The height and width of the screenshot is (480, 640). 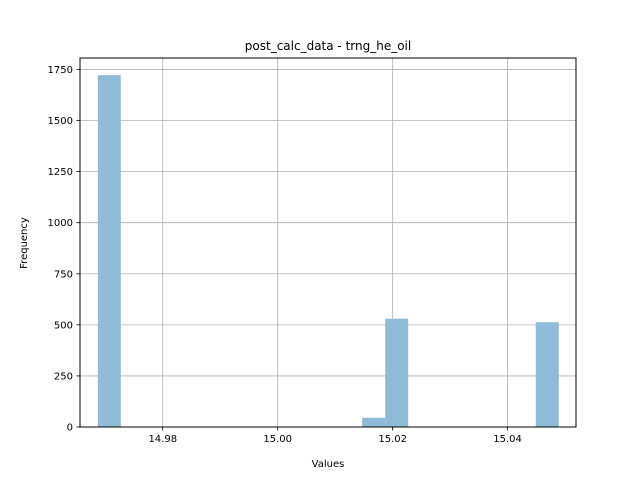 What do you see at coordinates (335, 436) in the screenshot?
I see `x-axis-ticks: 14.98 15.00 15.02 15.04` at bounding box center [335, 436].